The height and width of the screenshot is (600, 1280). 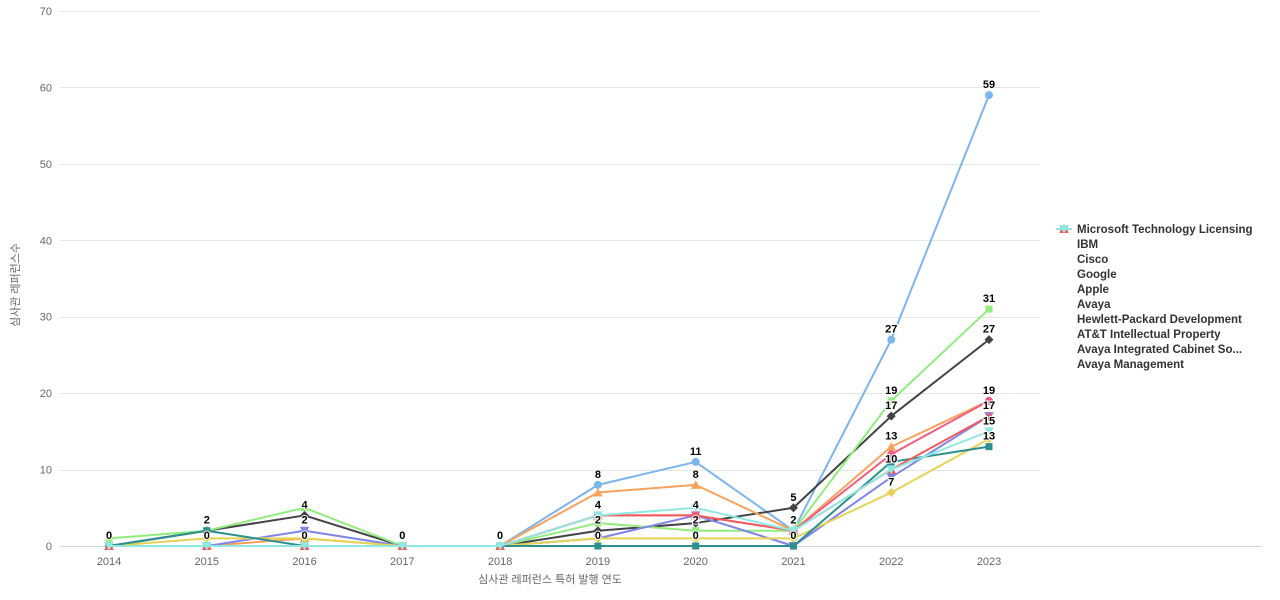 What do you see at coordinates (46, 241) in the screenshot?
I see `y-tick-label: 40` at bounding box center [46, 241].